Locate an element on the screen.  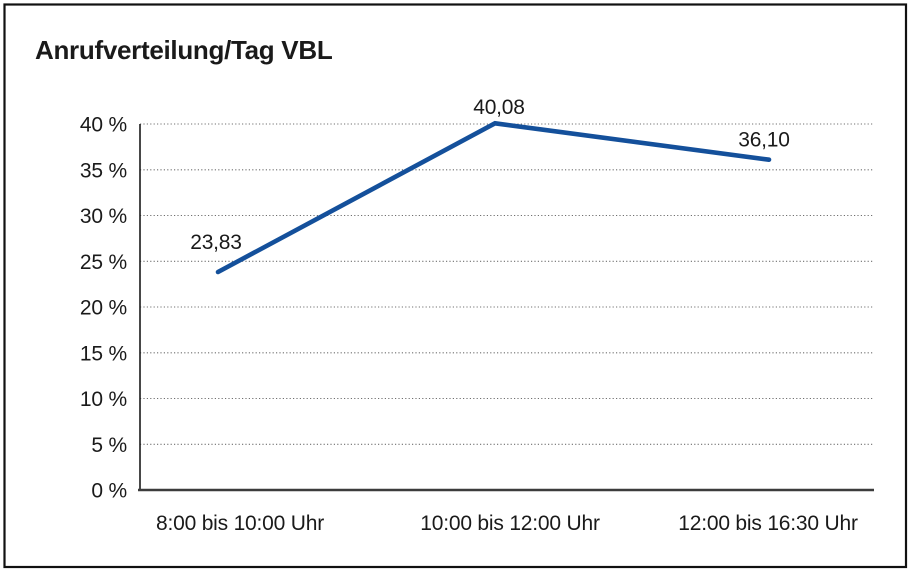
x-category-label: 10:00 bis 12:00 Uhr is located at coordinates (510, 523).